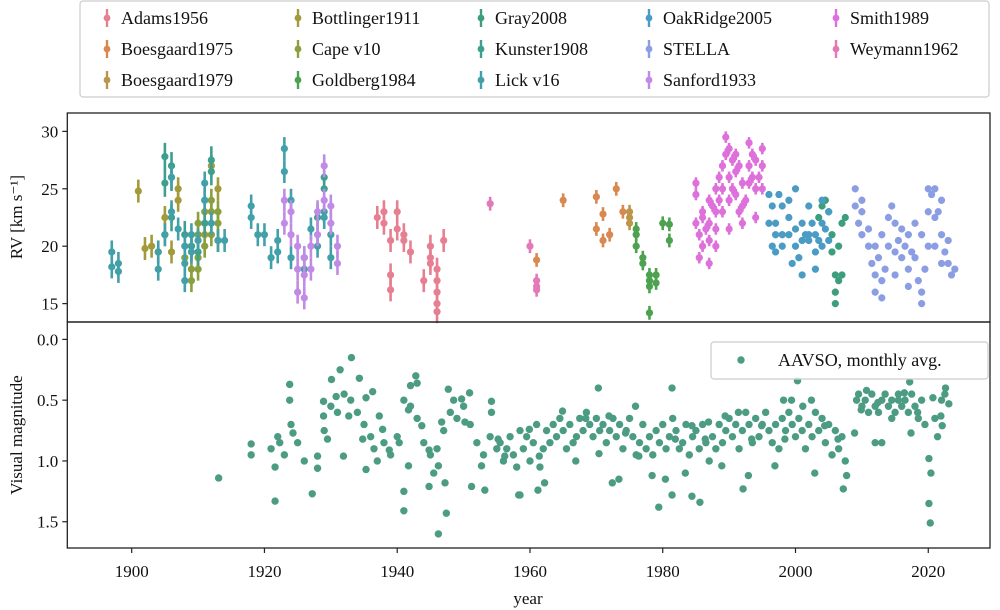 The height and width of the screenshot is (610, 1000). What do you see at coordinates (49, 189) in the screenshot?
I see `y-tick-label: 25` at bounding box center [49, 189].